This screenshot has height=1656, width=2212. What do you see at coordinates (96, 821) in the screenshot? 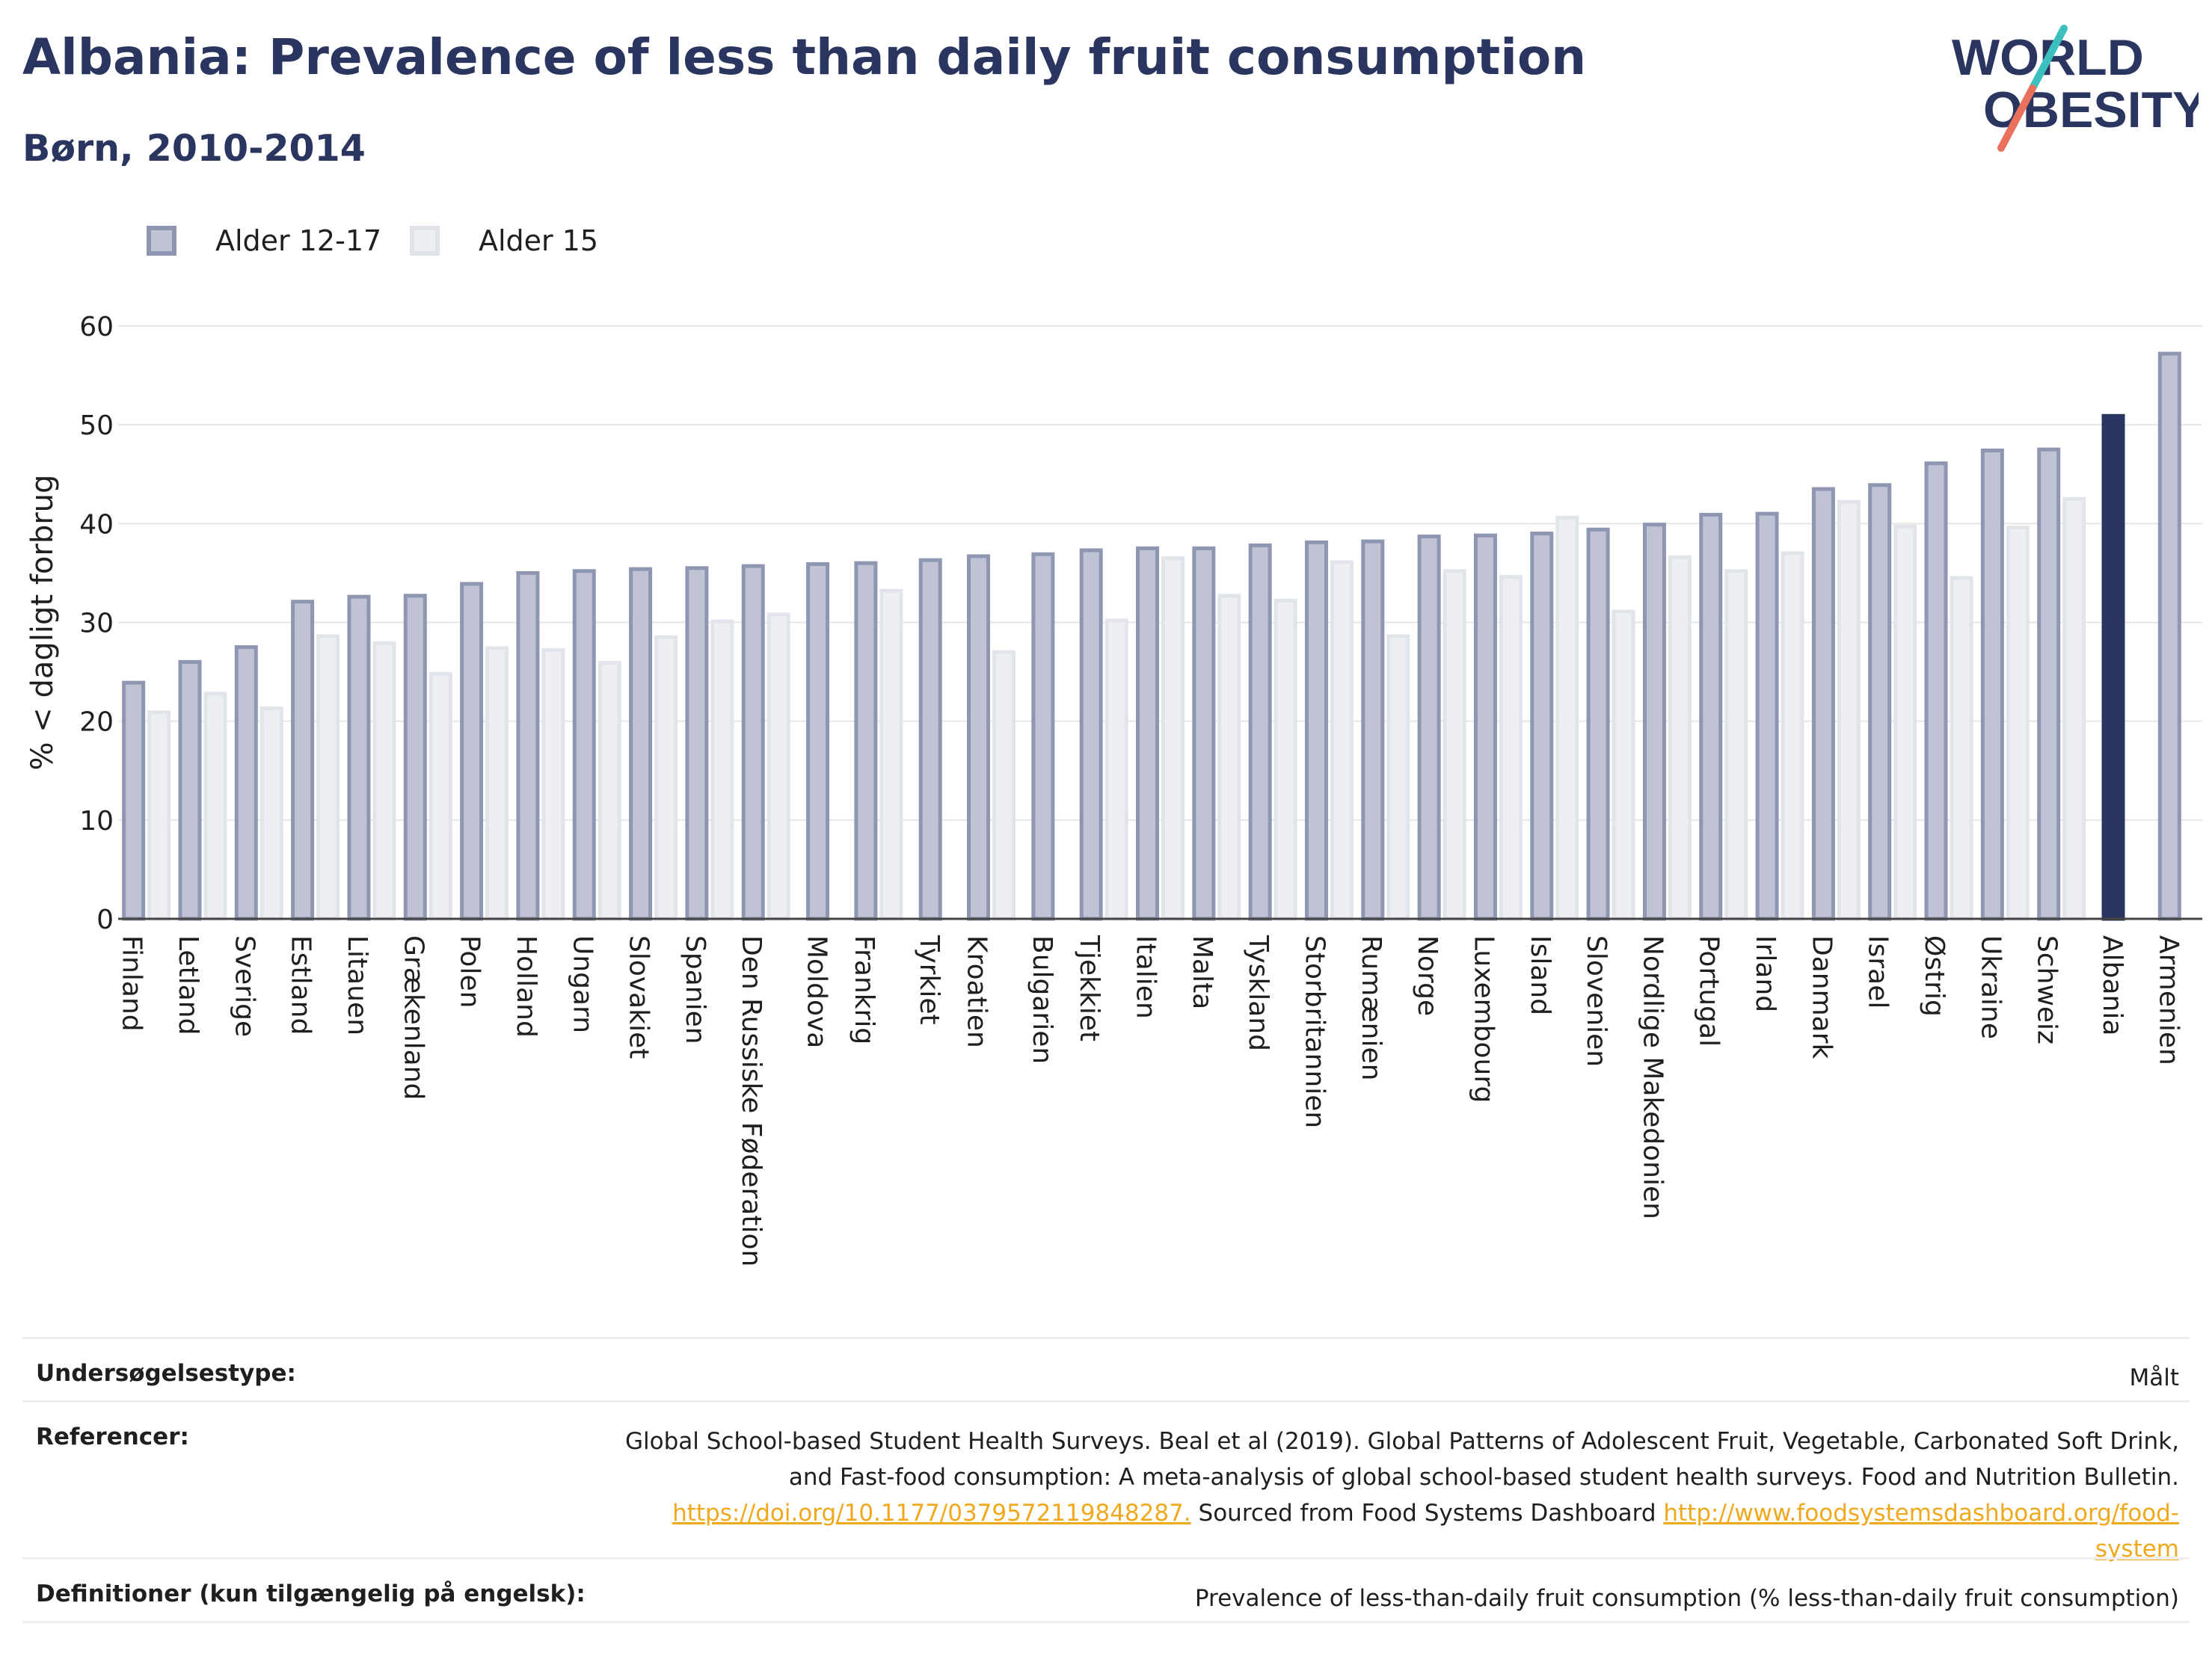
I see `y-tick-label: 10` at bounding box center [96, 821].